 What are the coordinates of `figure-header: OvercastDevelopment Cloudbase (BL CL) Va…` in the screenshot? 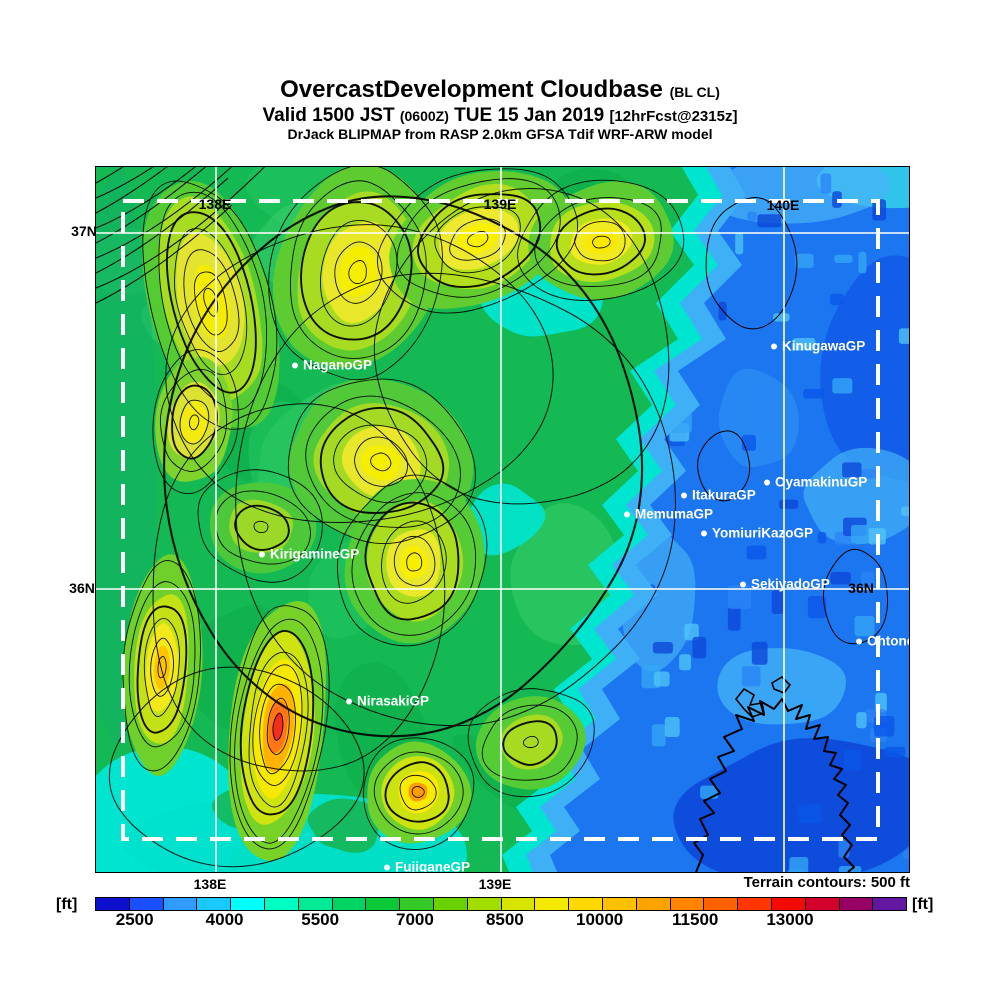 It's located at (500, 109).